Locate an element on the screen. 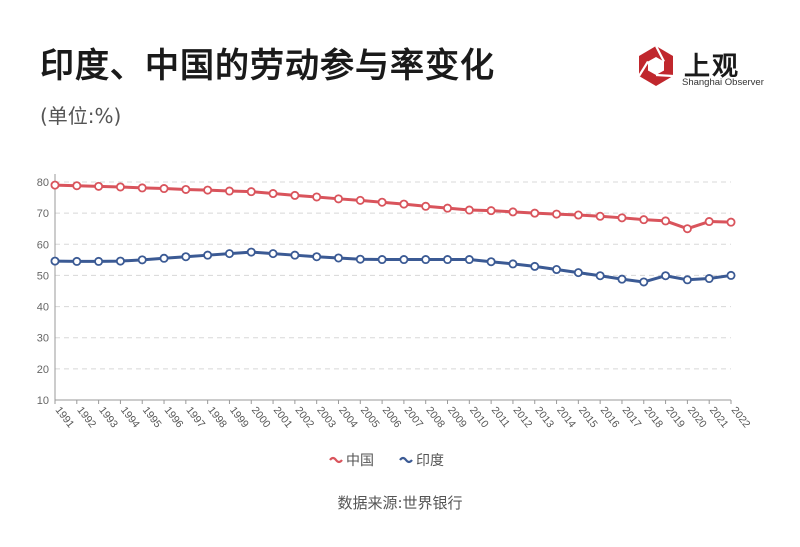 This screenshot has width=800, height=547. x-tick-label: 2001 is located at coordinates (283, 417).